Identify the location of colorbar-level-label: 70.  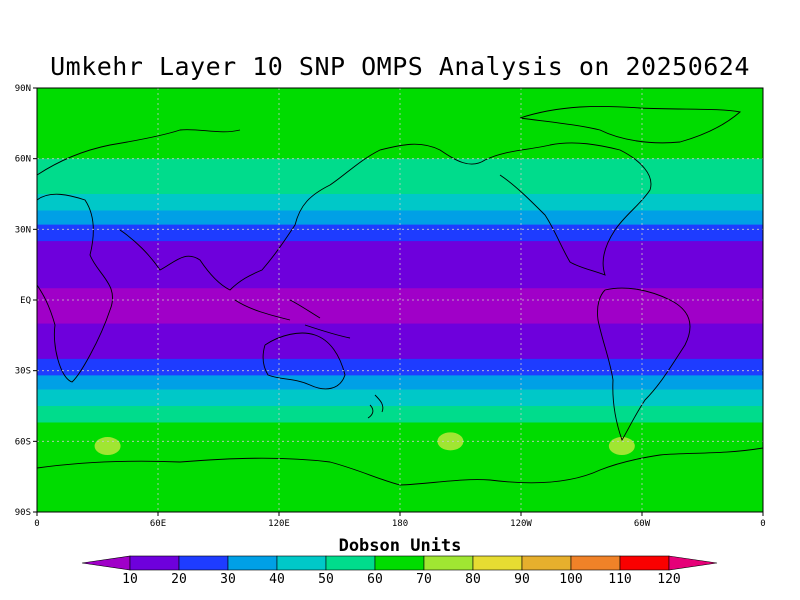
(424, 579).